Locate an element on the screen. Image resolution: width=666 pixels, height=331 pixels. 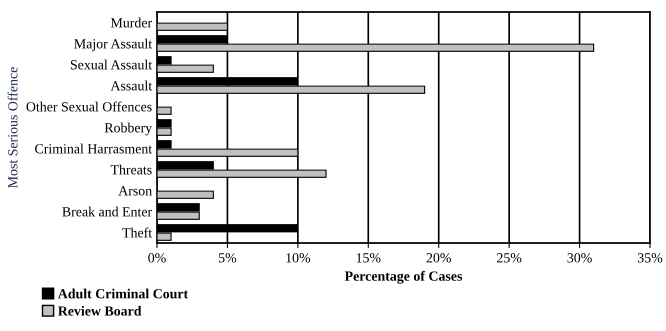
x-tick-label: 5% is located at coordinates (227, 258).